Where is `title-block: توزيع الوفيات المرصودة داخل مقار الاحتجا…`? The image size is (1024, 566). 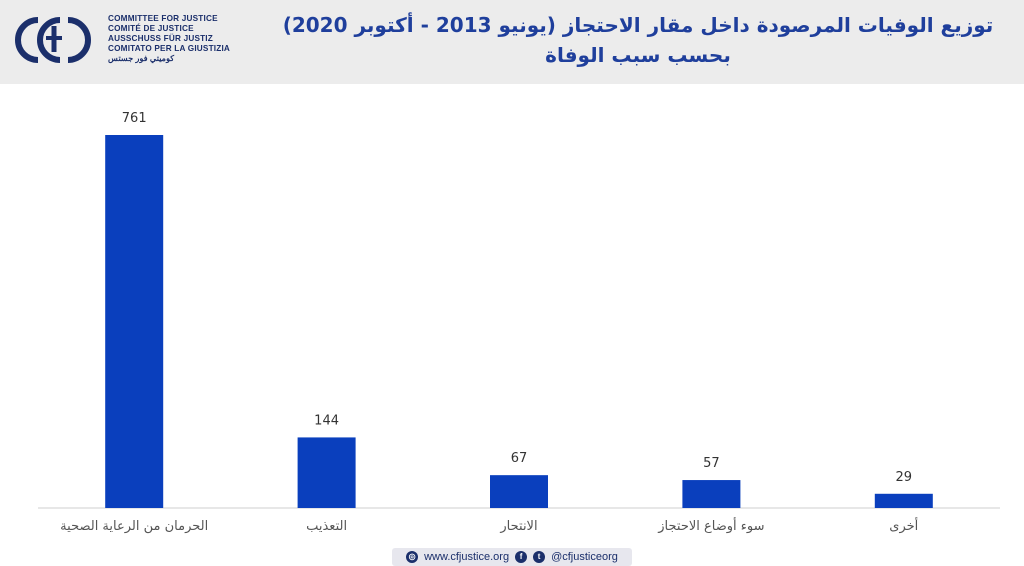 title-block: توزيع الوفيات المرصودة داخل مقار الاحتجا… is located at coordinates (638, 40).